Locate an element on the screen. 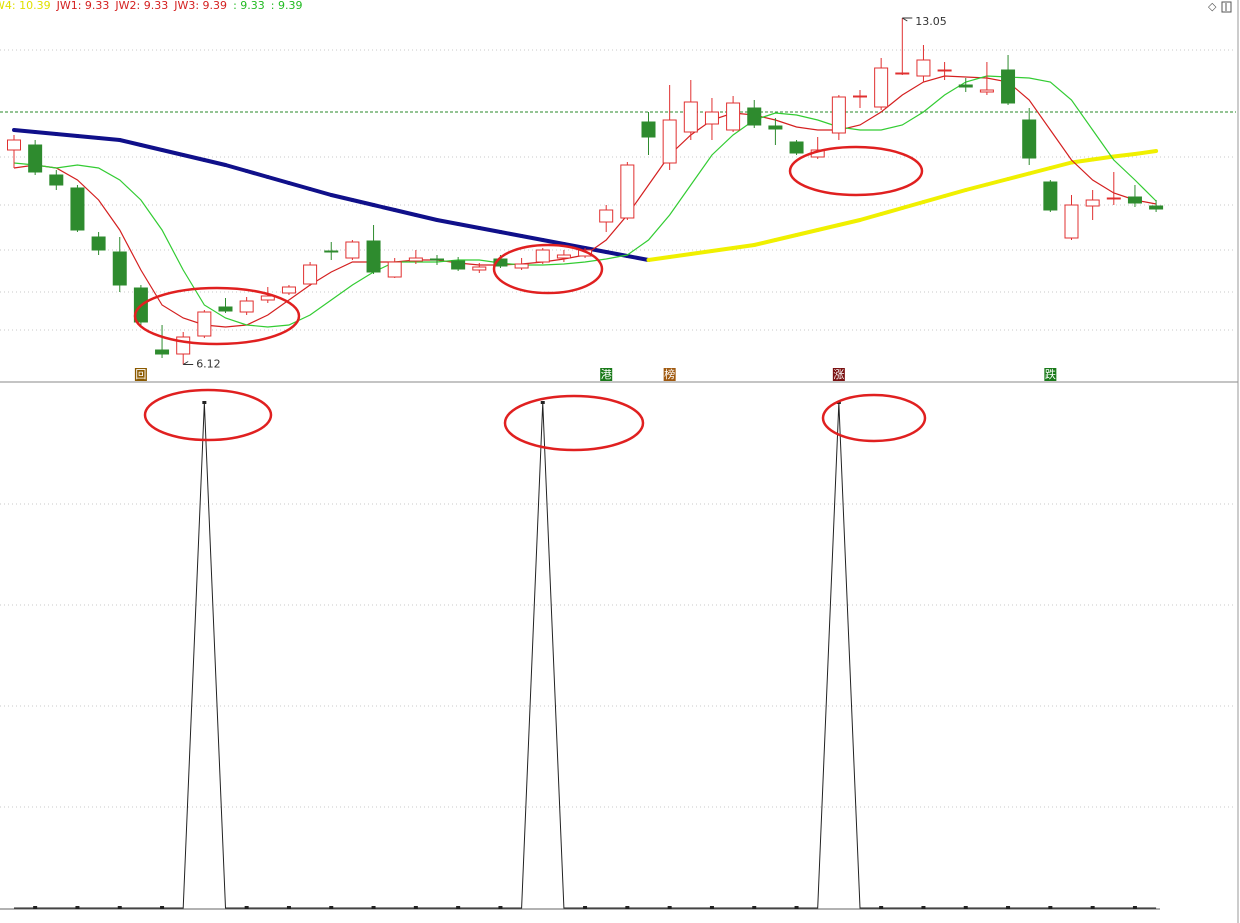 This screenshot has height=923, width=1240. icon-panel is located at coordinates (1226, 7).